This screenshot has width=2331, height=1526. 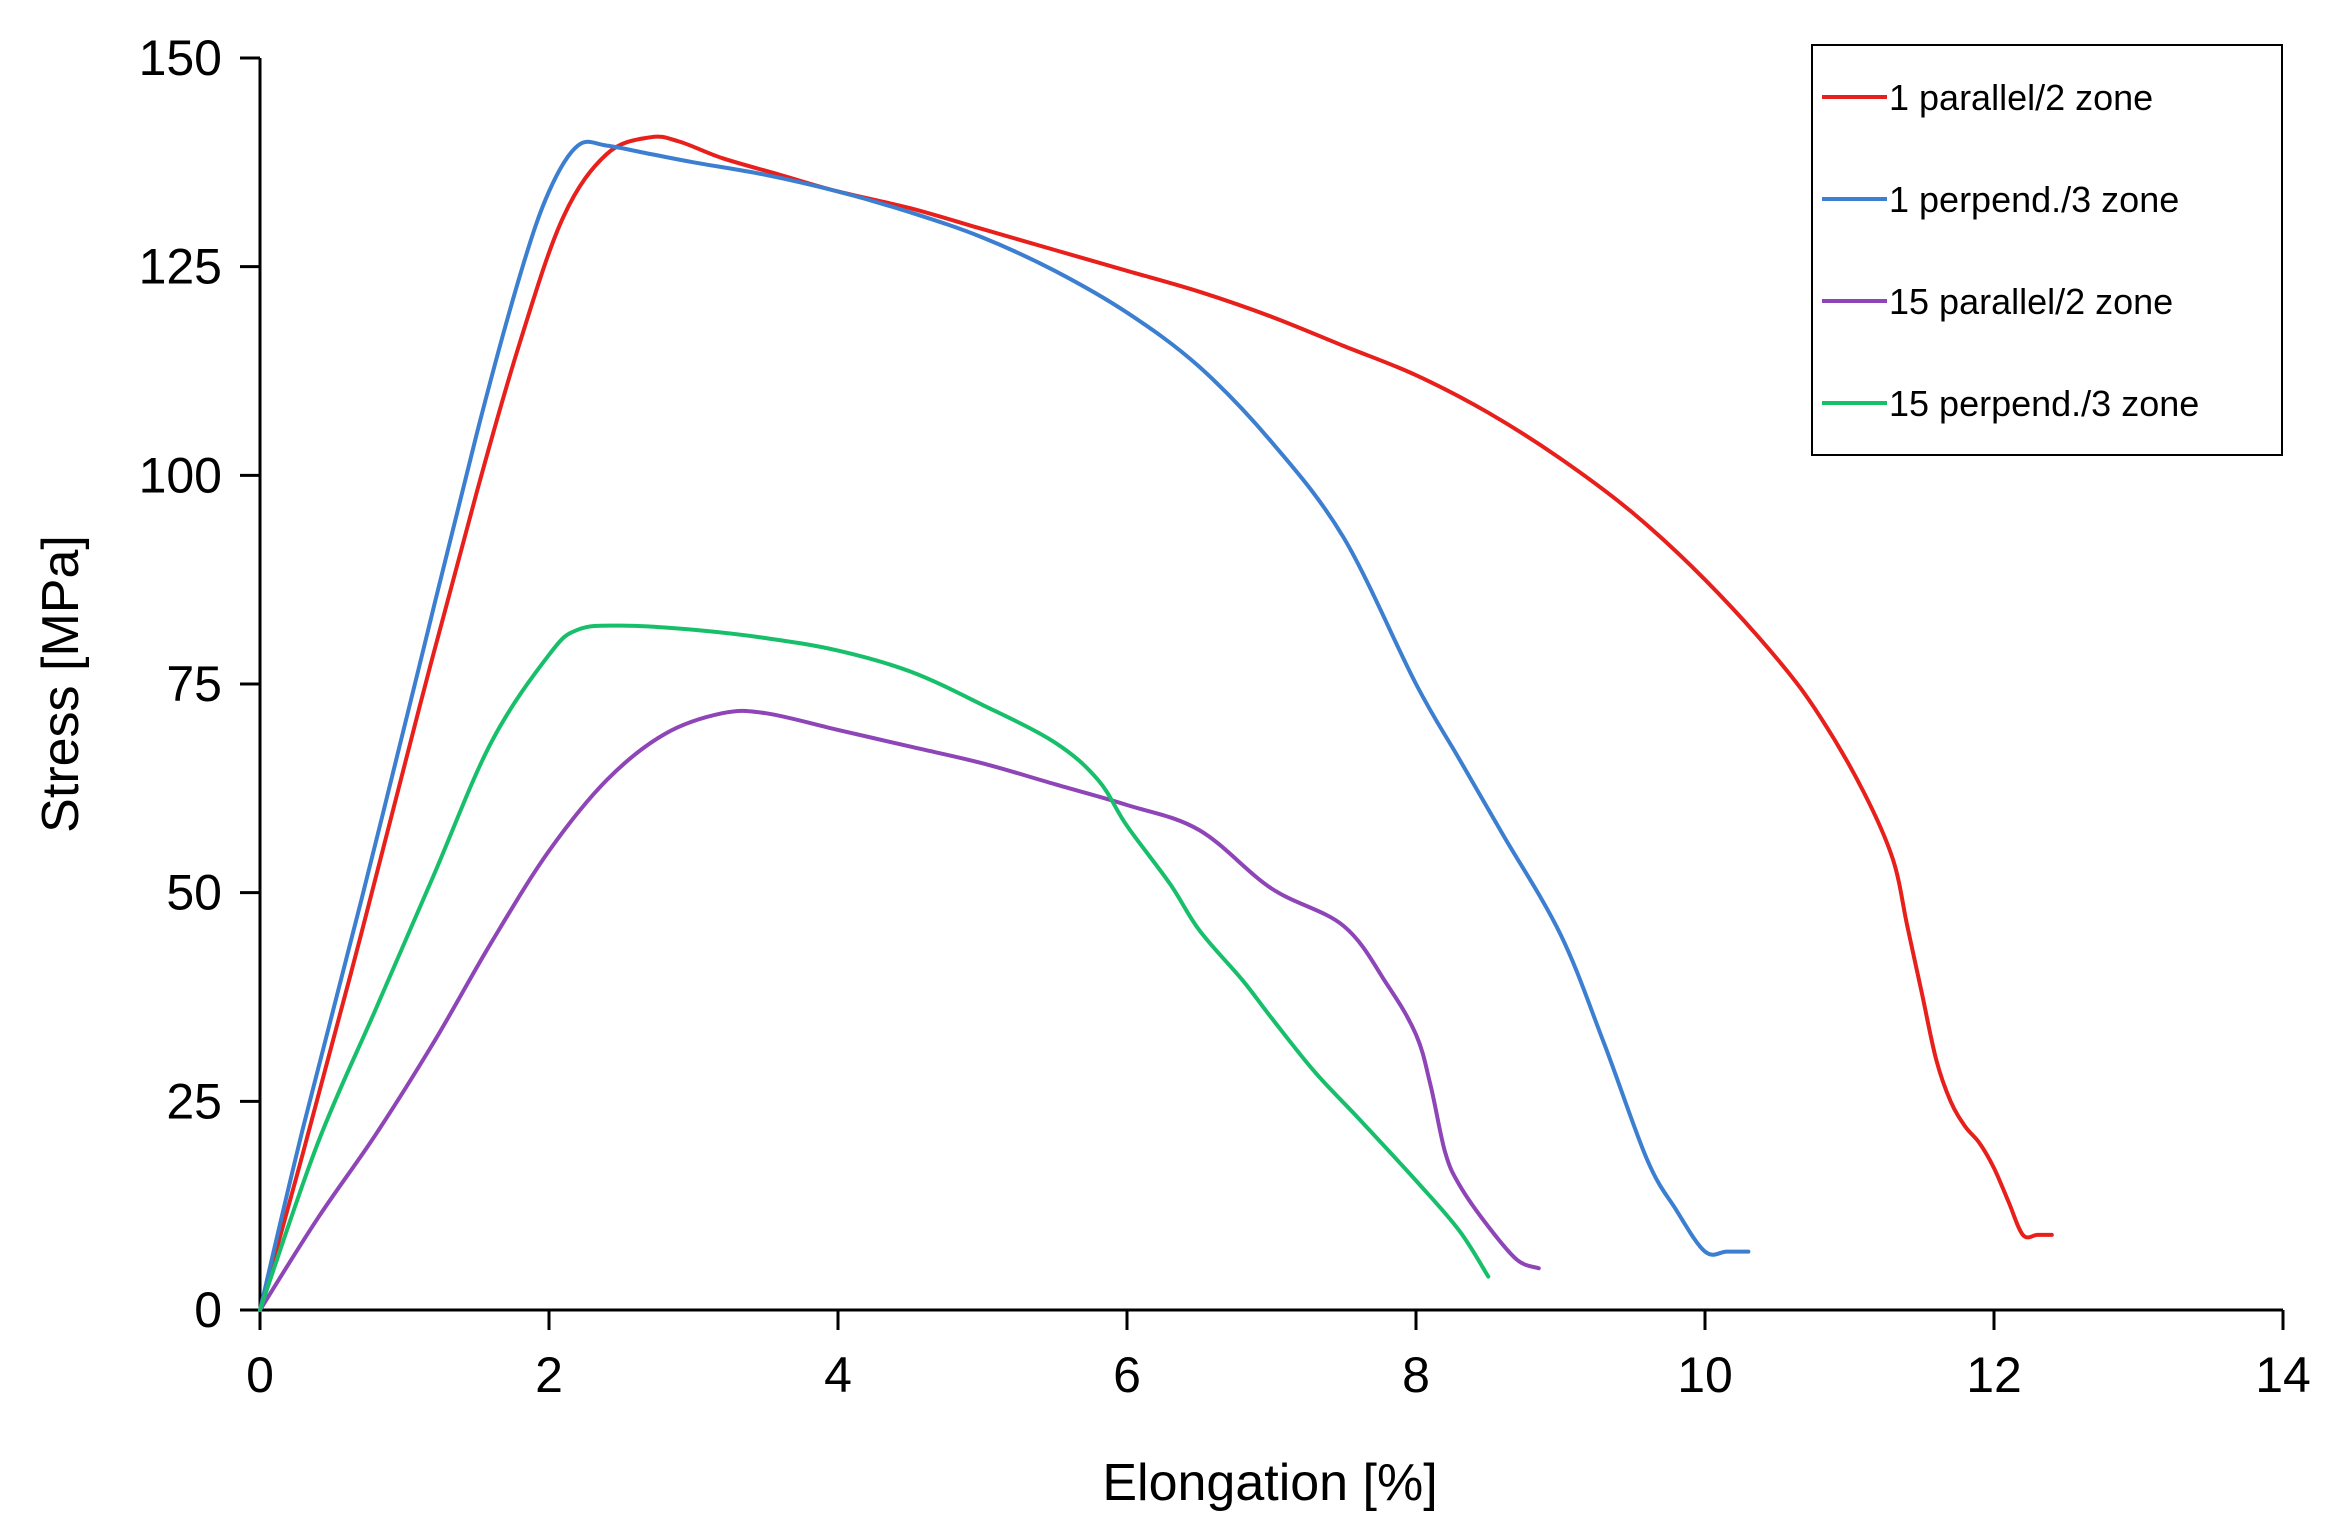 What do you see at coordinates (260, 1375) in the screenshot?
I see `x-tick-label: 0` at bounding box center [260, 1375].